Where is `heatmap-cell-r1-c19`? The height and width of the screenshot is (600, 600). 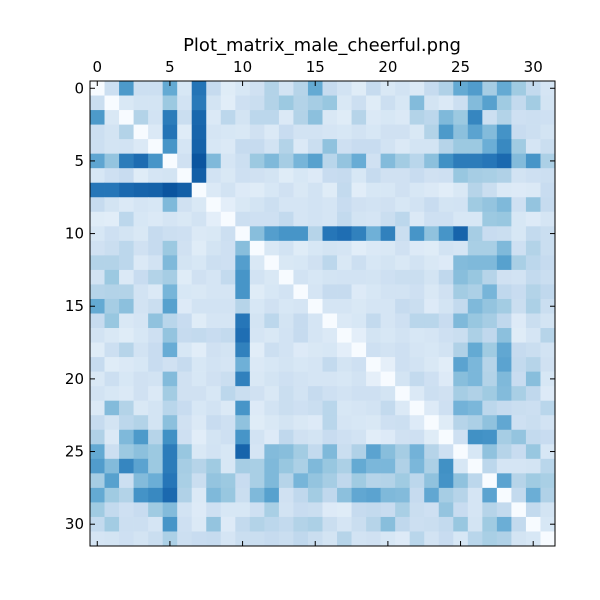 heatmap-cell-r1-c19 is located at coordinates (373, 103).